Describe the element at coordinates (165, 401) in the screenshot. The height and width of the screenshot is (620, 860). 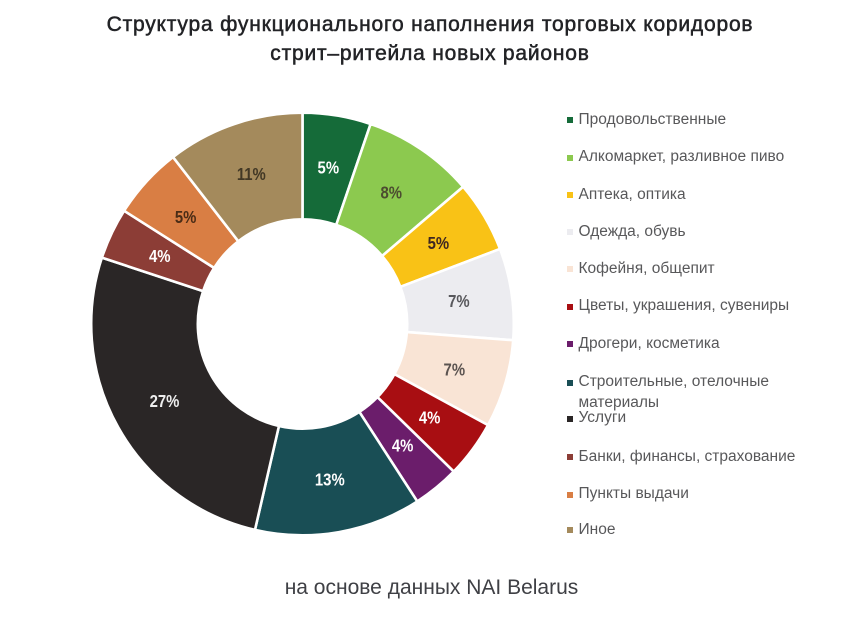
I see `svg-text: 27%` at that location.